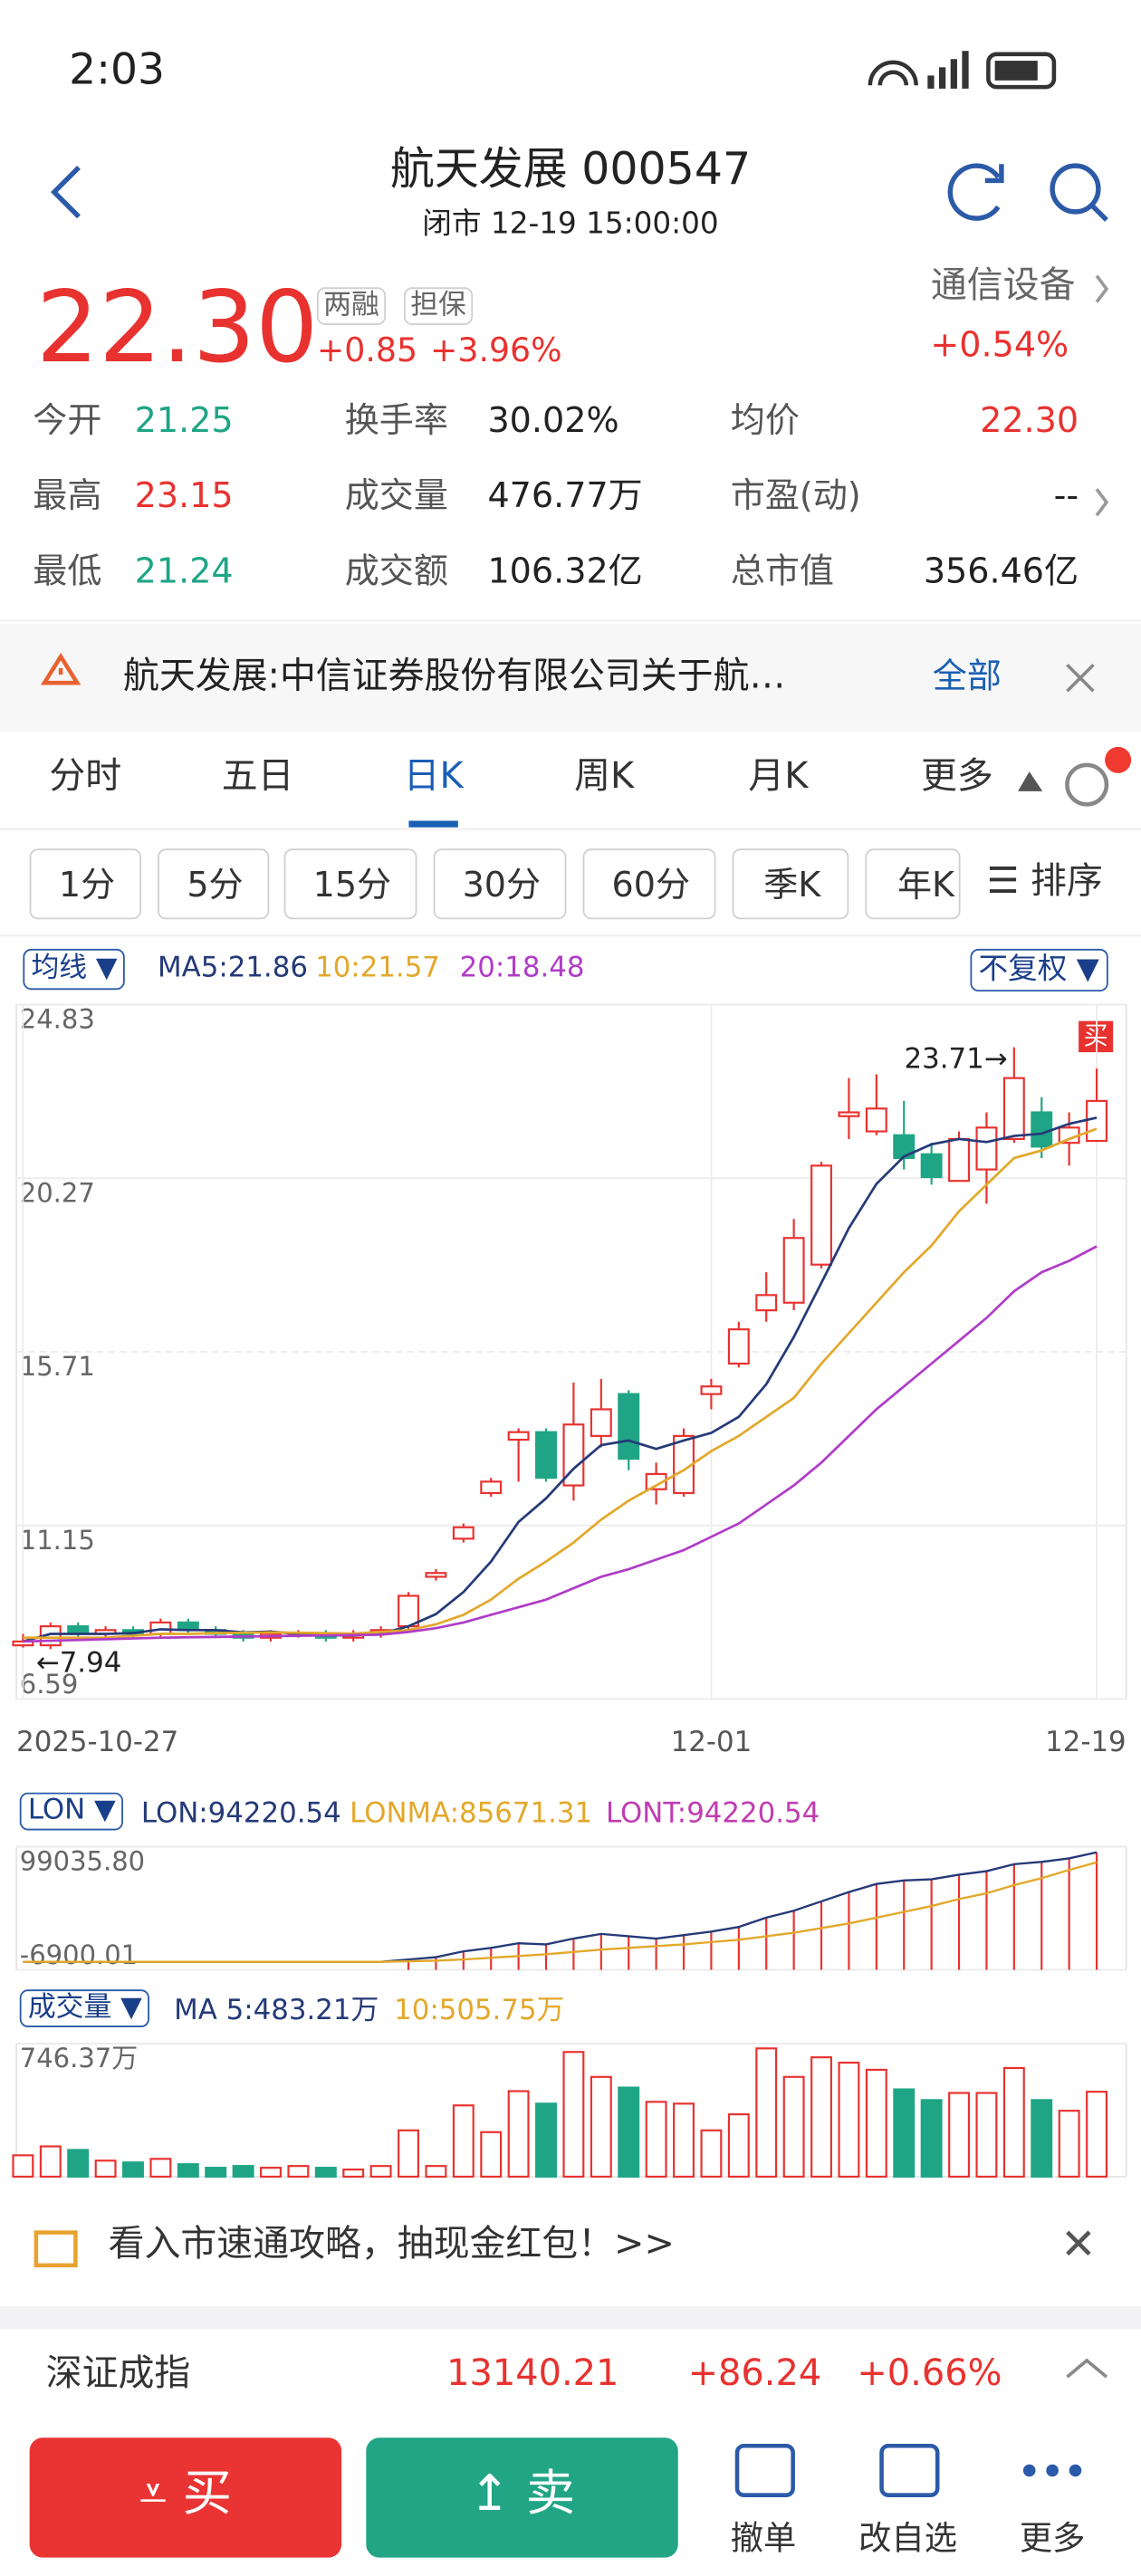  Describe the element at coordinates (438, 306) in the screenshot. I see `tag: 担保` at that location.